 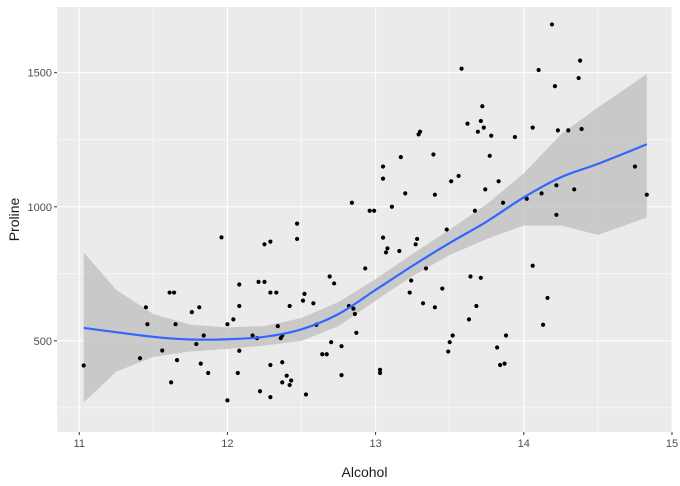 I want to click on x-tick-label: 14, so click(x=524, y=444).